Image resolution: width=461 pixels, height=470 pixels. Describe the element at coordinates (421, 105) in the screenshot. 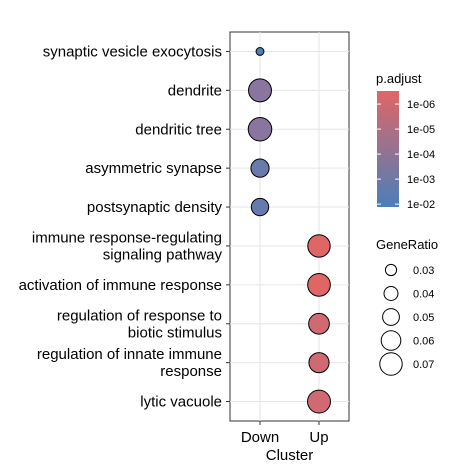

I see `color-legend-label: 1e-06` at that location.